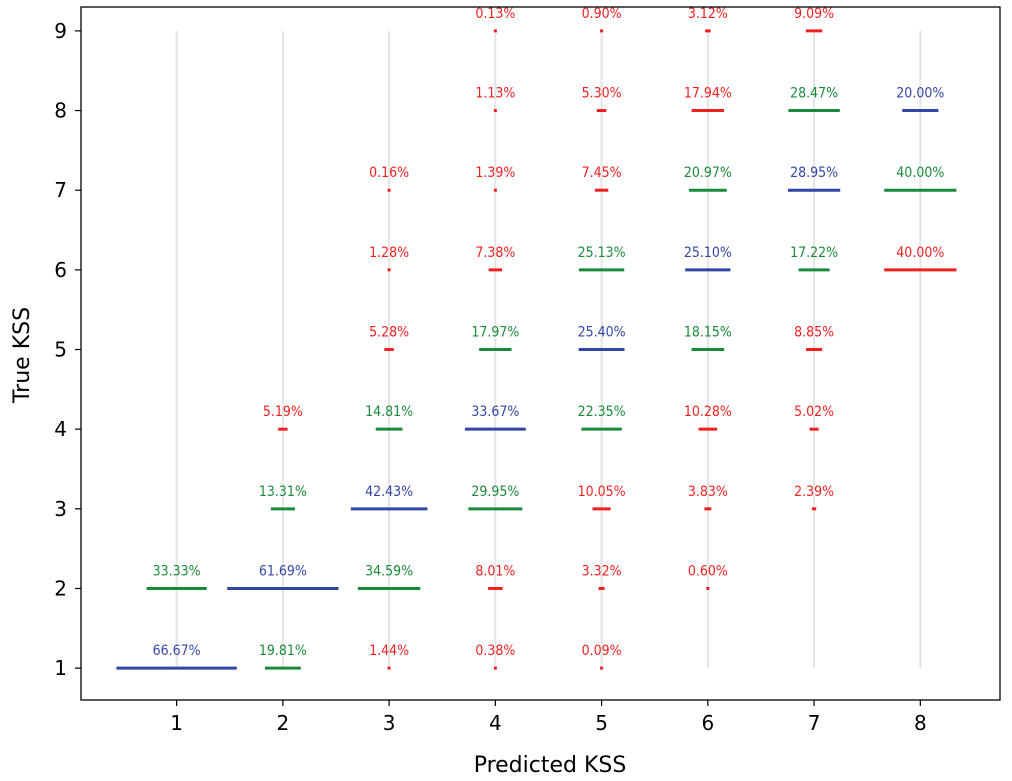 This screenshot has width=1012, height=781. I want to click on x-tick-label-4: 4, so click(495, 723).